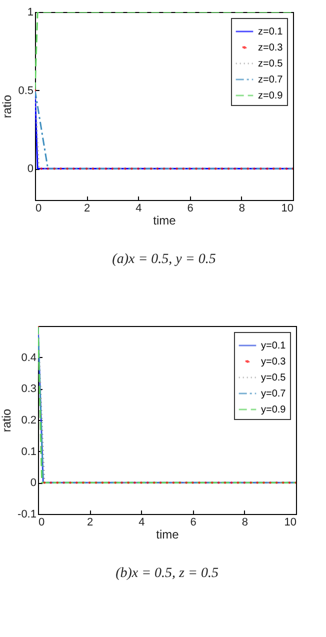 Image resolution: width=326 pixels, height=637 pixels. Describe the element at coordinates (271, 80) in the screenshot. I see `legend-label: z=0.7` at that location.